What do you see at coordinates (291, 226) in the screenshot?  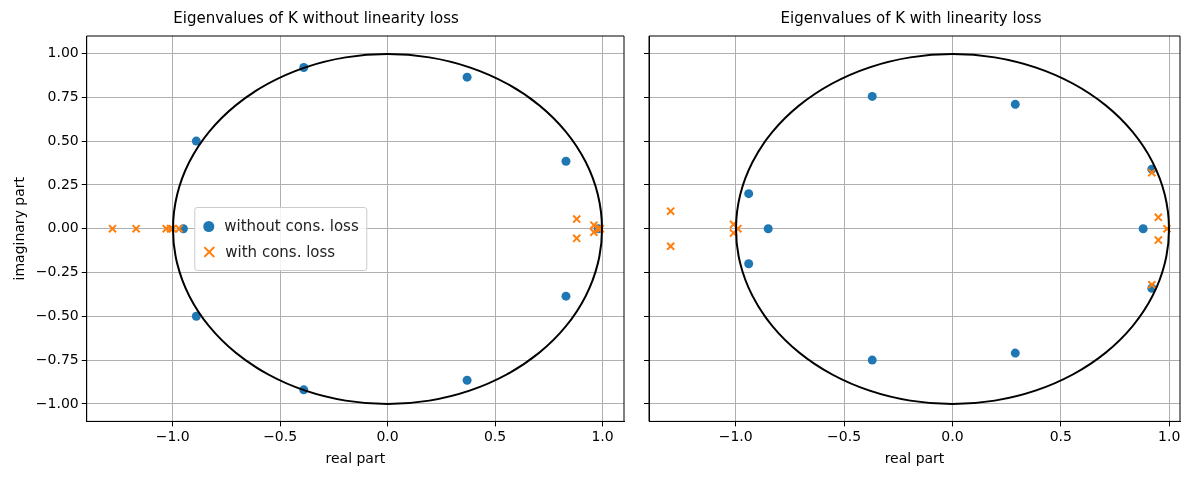 I see `legend-label: without cons. loss` at bounding box center [291, 226].